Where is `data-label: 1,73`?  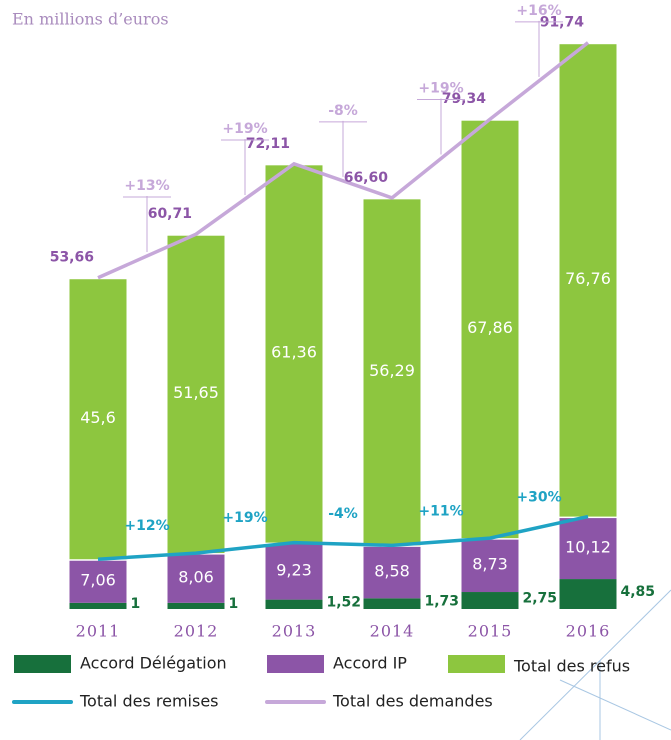 data-label: 1,73 is located at coordinates (442, 602).